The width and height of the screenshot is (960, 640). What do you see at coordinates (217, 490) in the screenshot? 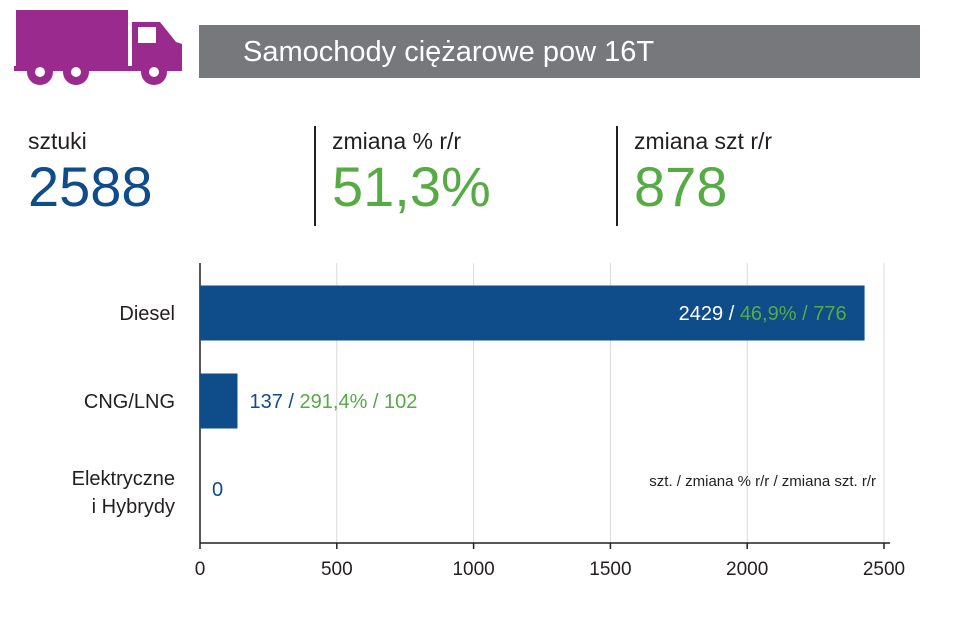
I see `data-label-2: 0` at bounding box center [217, 490].